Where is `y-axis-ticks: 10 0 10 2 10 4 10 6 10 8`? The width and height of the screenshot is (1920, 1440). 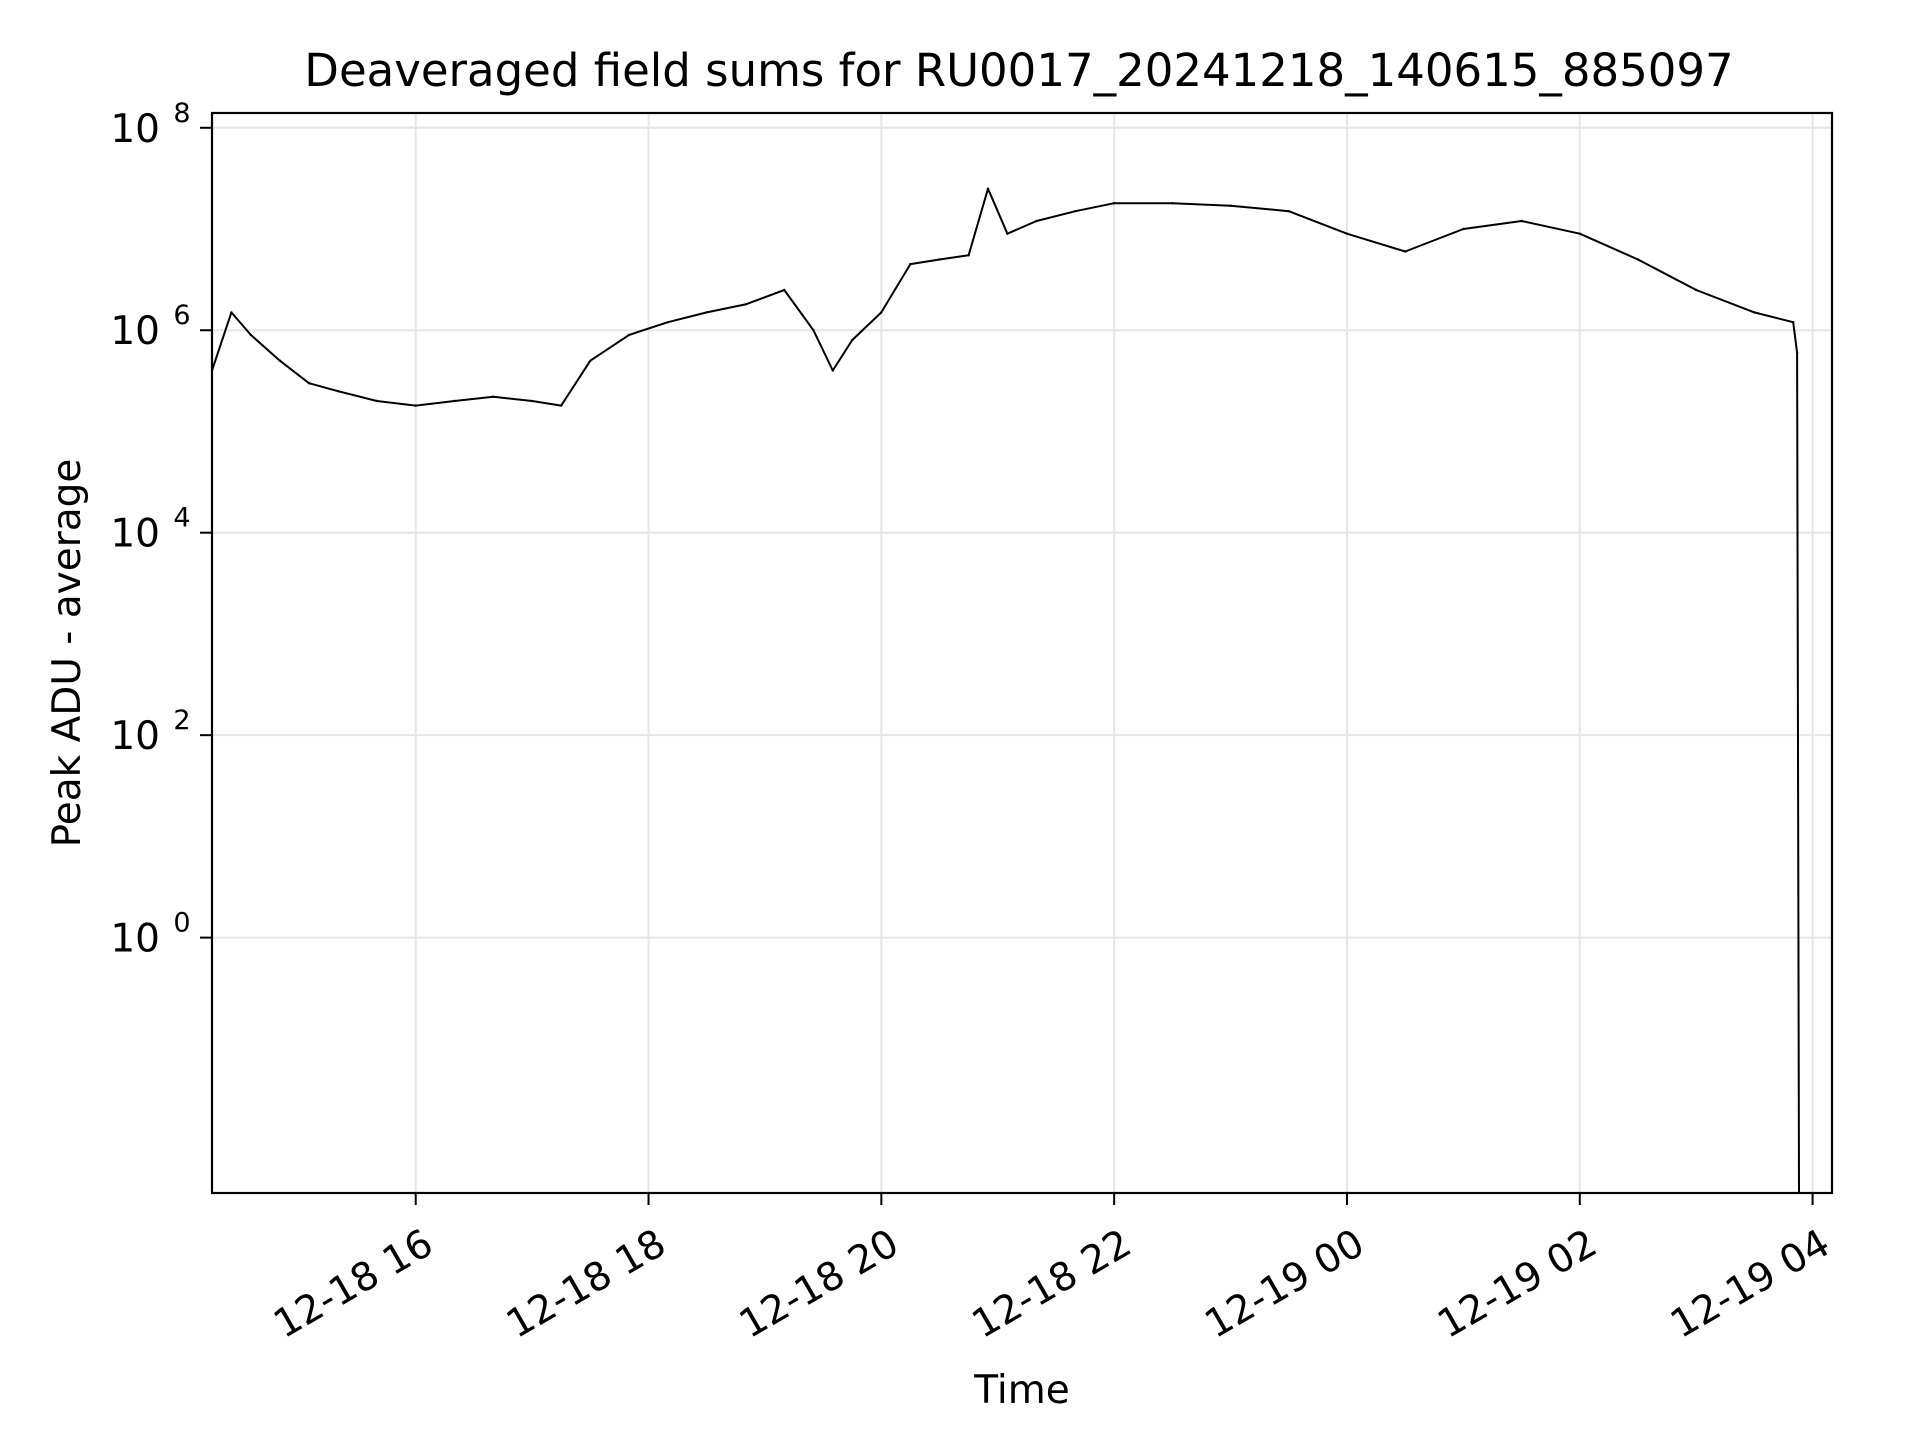 y-axis-ticks: 10 0 10 2 10 4 10 6 10 8 is located at coordinates (161, 530).